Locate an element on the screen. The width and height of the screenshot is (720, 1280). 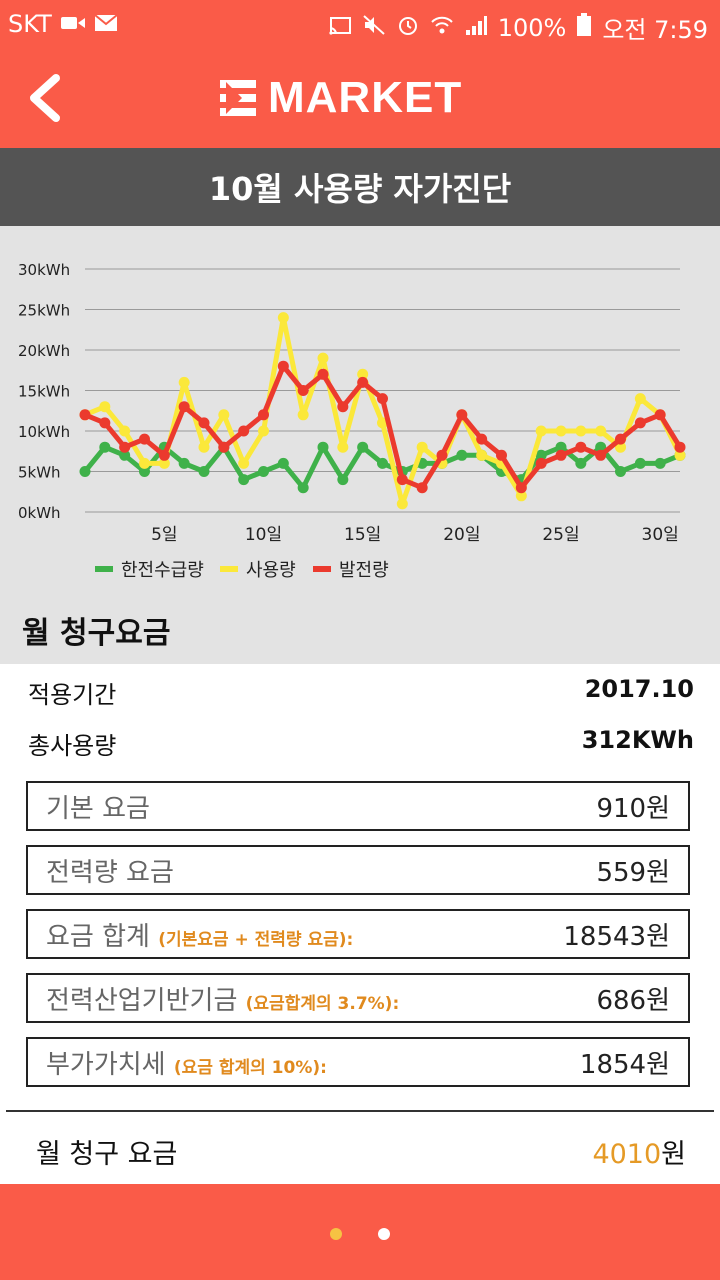
mail-icon is located at coordinates (106, 24).